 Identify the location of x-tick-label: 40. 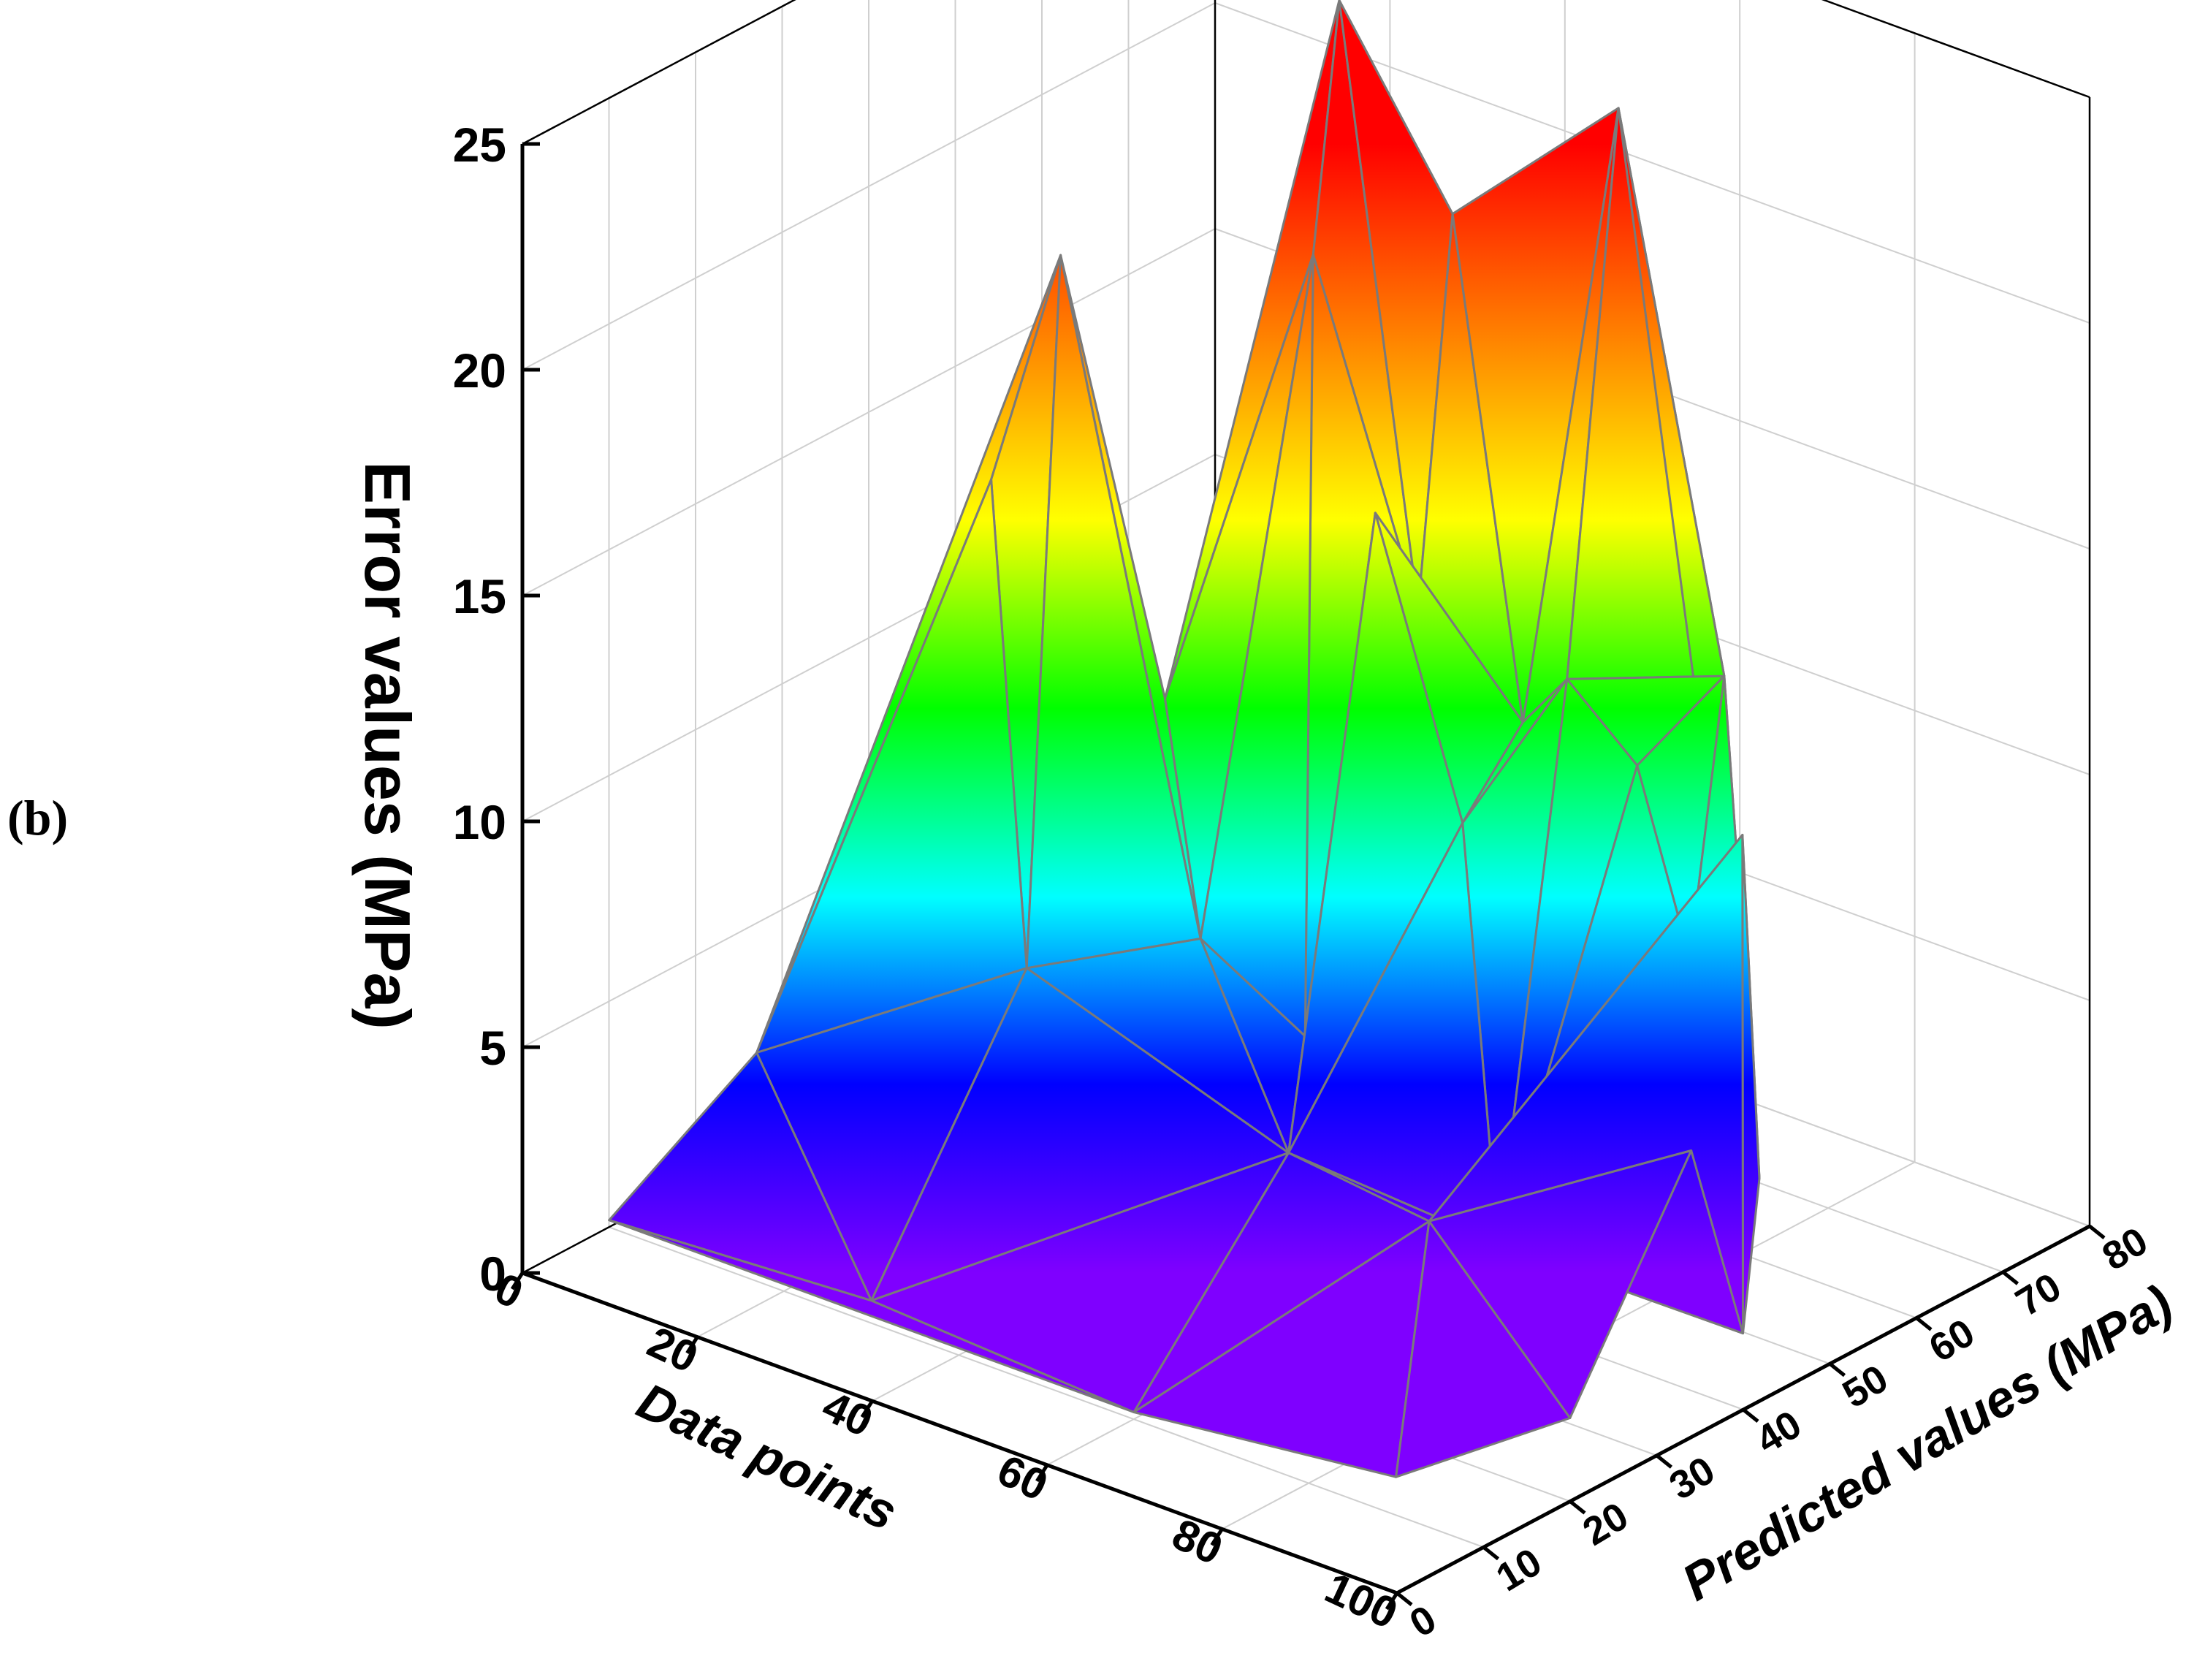
(847, 1413).